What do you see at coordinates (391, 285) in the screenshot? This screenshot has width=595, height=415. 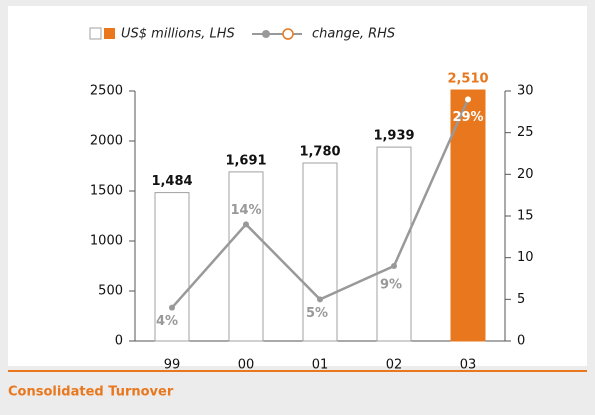 I see `line-value-label: 9%` at bounding box center [391, 285].